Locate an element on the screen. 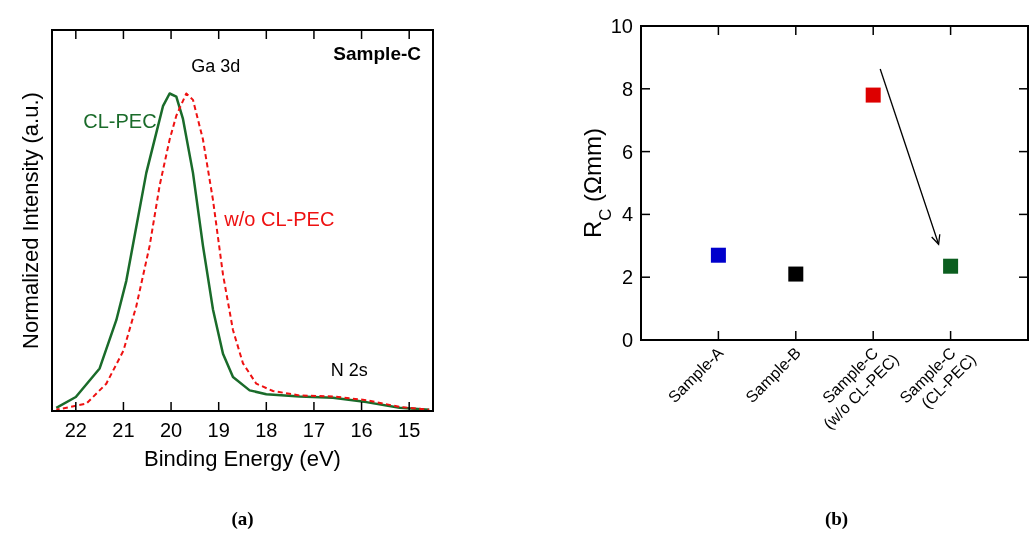 The image size is (1030, 533). x-tick-label: 15 is located at coordinates (409, 430).